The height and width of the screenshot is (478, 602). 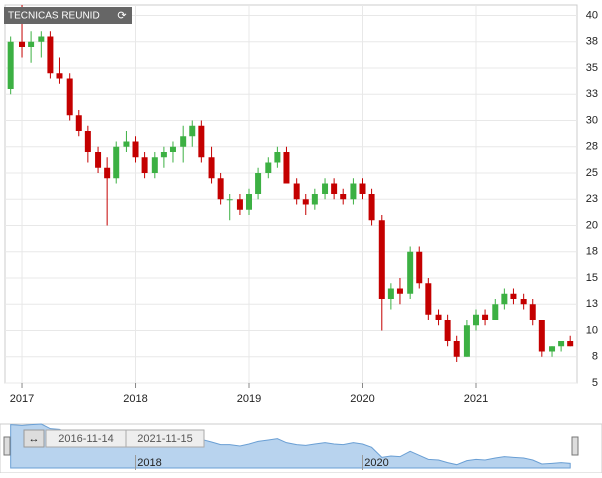 I want to click on x-tick-label: 2019, so click(x=249, y=399).